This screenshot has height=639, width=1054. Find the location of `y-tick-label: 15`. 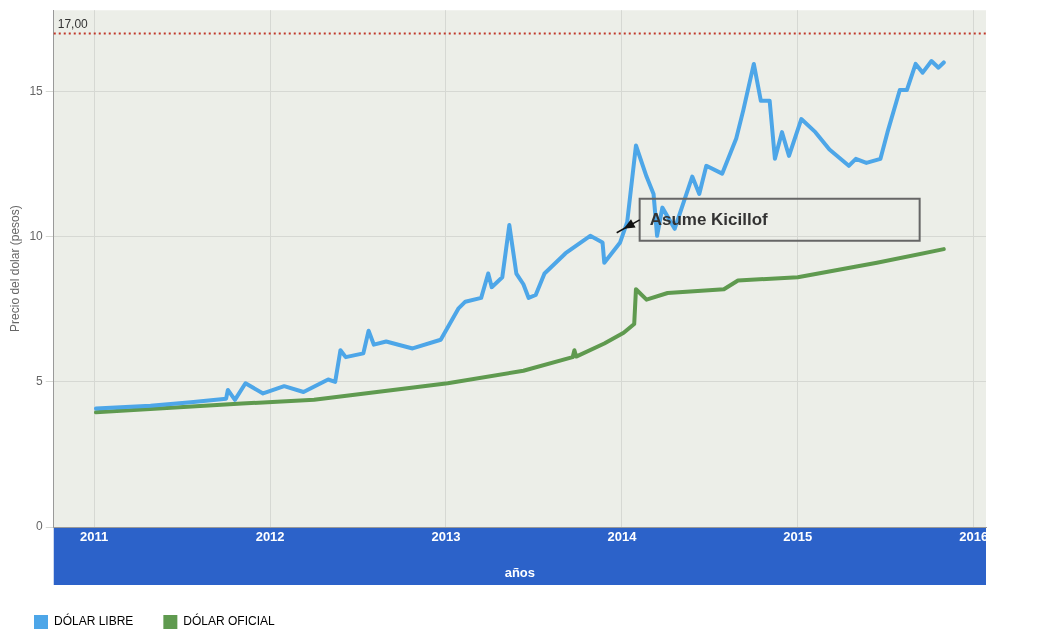

y-tick-label: 15 is located at coordinates (36, 90).